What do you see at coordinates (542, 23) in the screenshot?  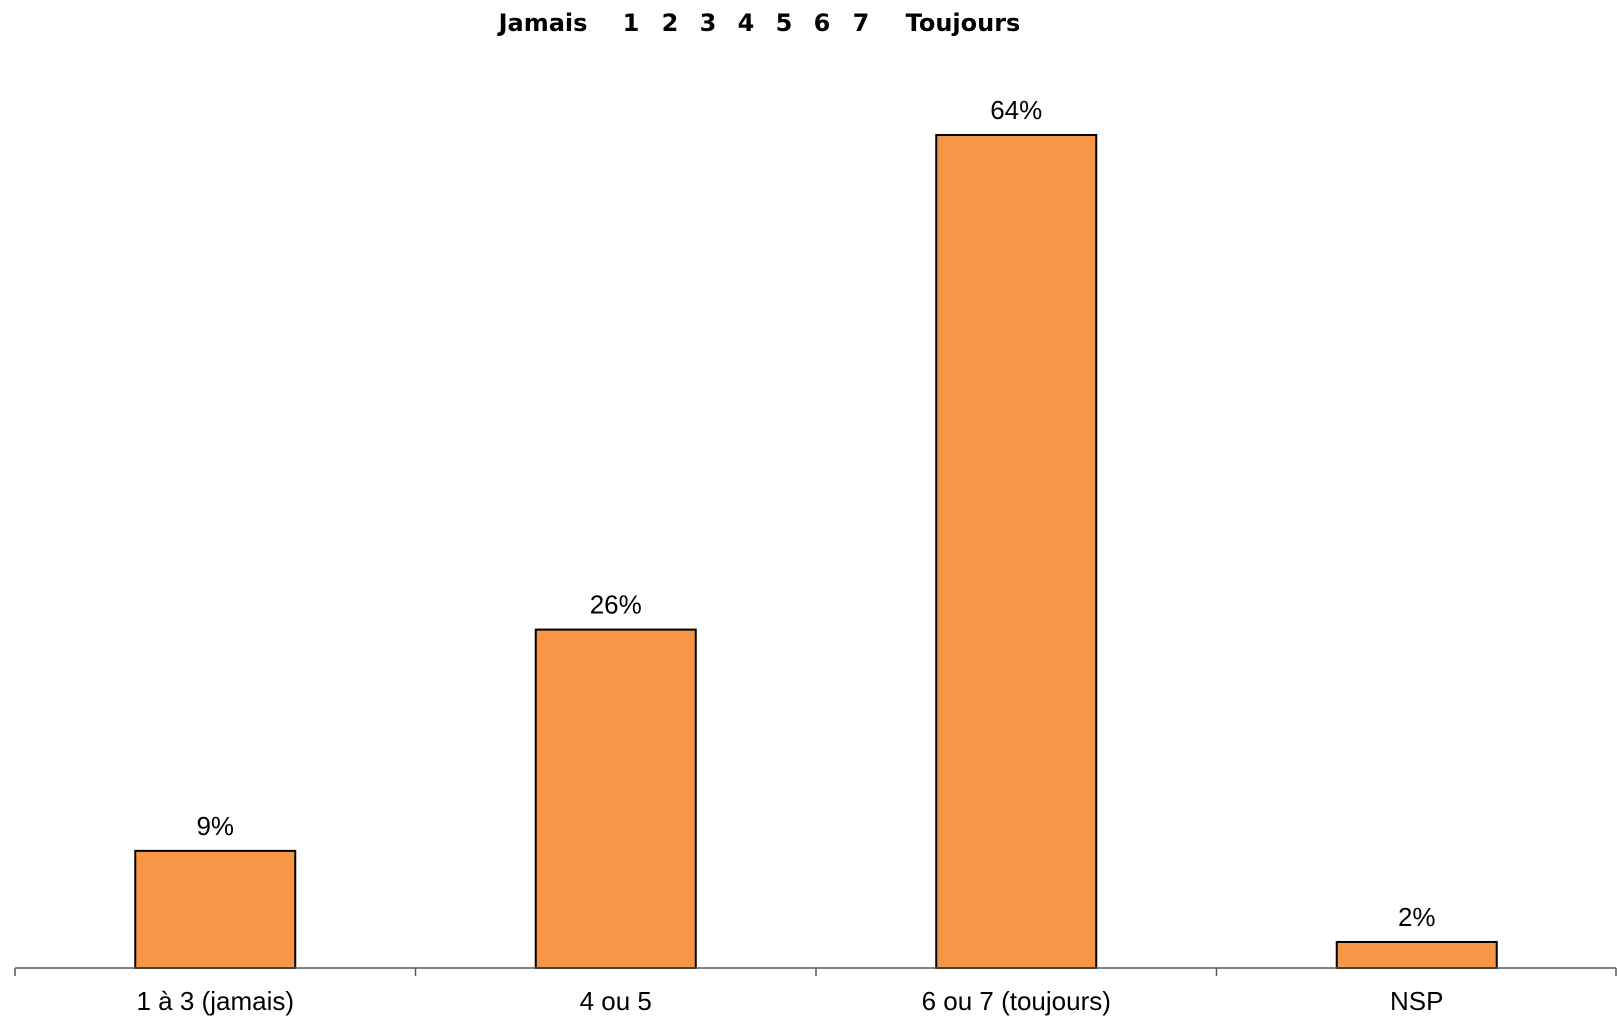 I see `scale-low-label: Jamais` at bounding box center [542, 23].